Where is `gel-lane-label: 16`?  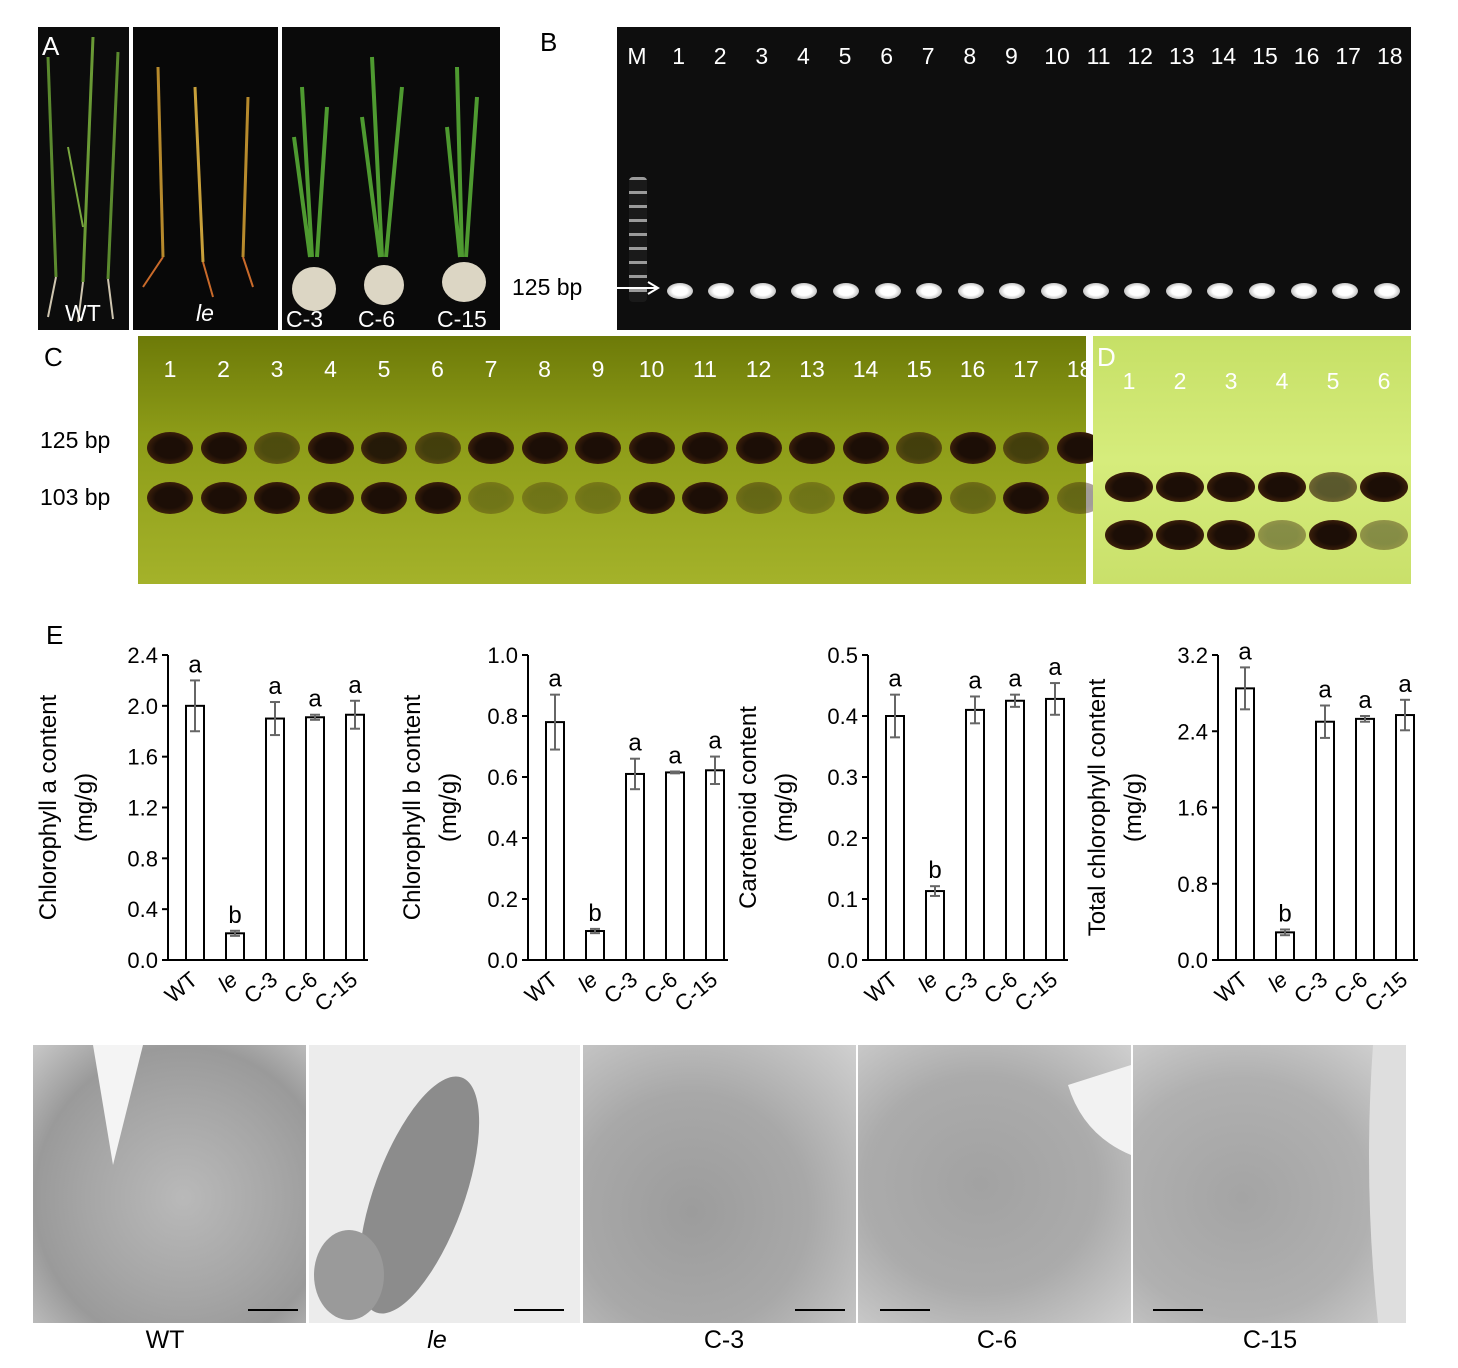
gel-lane-label: 16 is located at coordinates (972, 369).